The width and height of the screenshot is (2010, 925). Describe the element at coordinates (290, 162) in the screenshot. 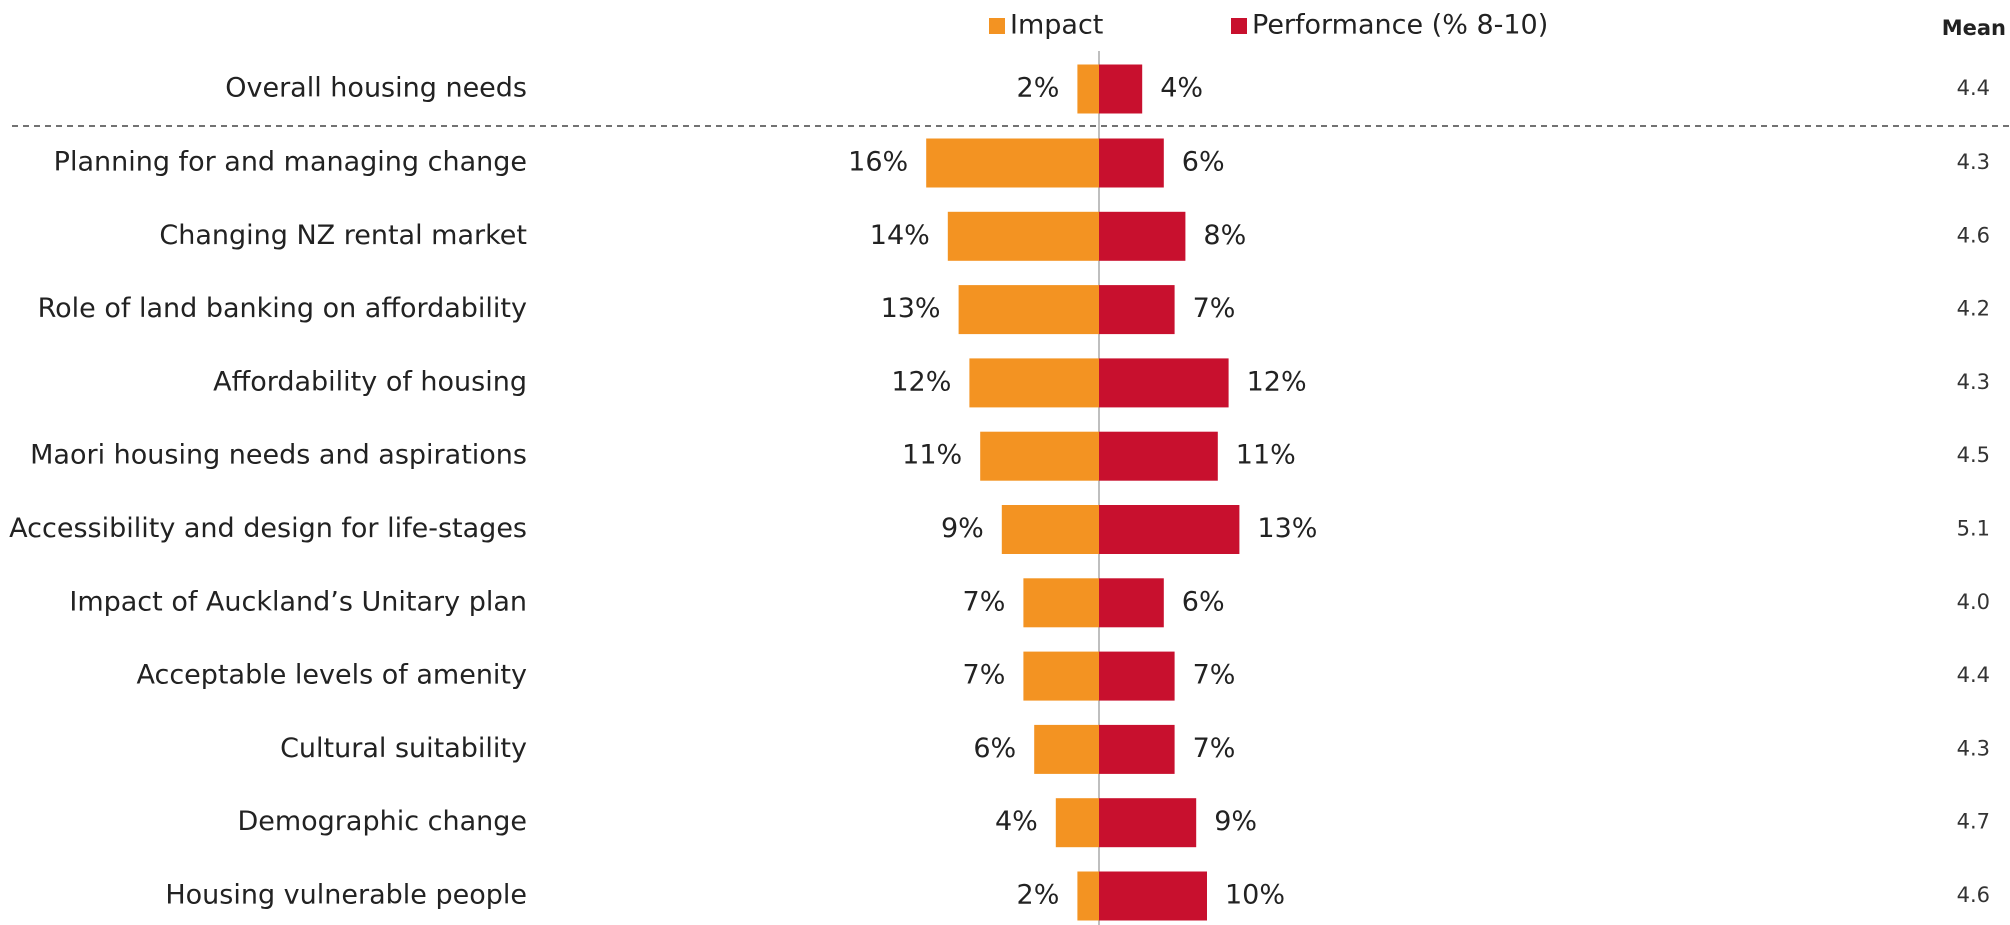

I see `category-label: Planning for and managing change` at that location.